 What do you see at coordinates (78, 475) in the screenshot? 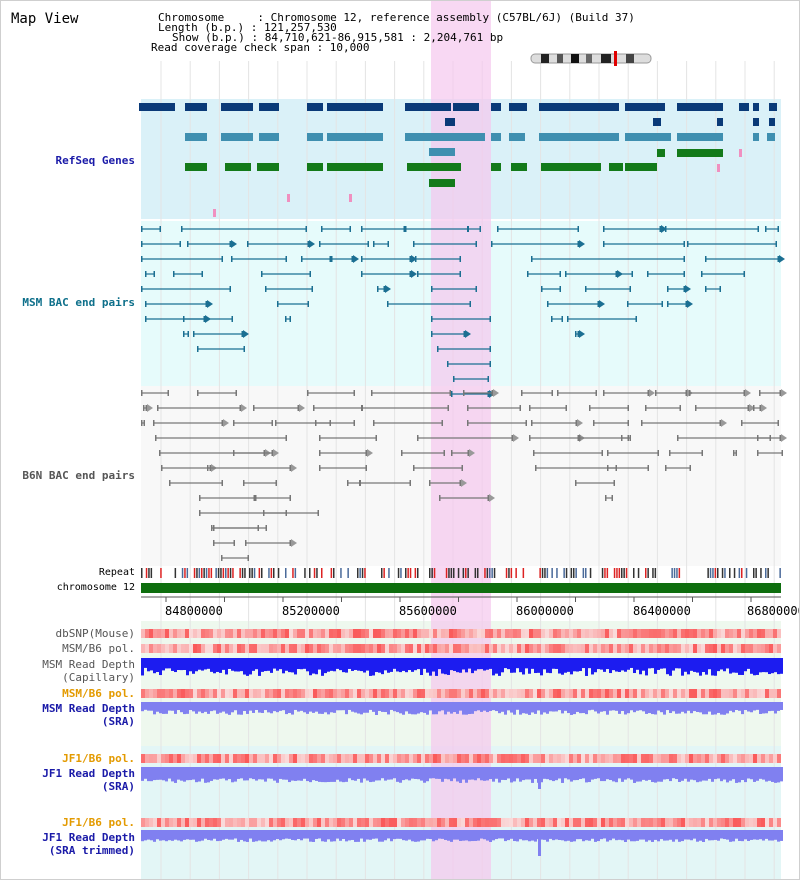
I see `track-label-b6n-bac: B6N BAC end pairs` at bounding box center [78, 475].